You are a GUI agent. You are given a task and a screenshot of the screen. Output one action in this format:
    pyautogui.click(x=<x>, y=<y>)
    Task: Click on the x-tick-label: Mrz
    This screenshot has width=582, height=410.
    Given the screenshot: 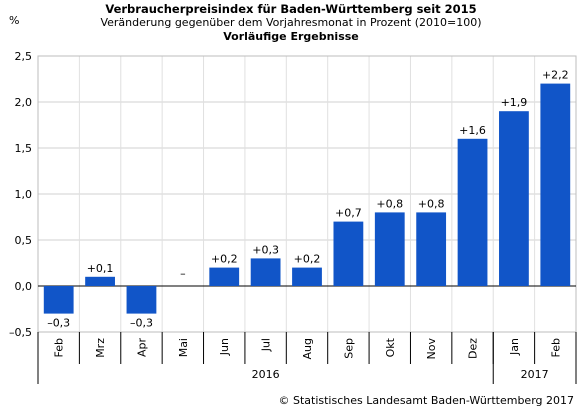 What is the action you would take?
    pyautogui.click(x=100, y=348)
    